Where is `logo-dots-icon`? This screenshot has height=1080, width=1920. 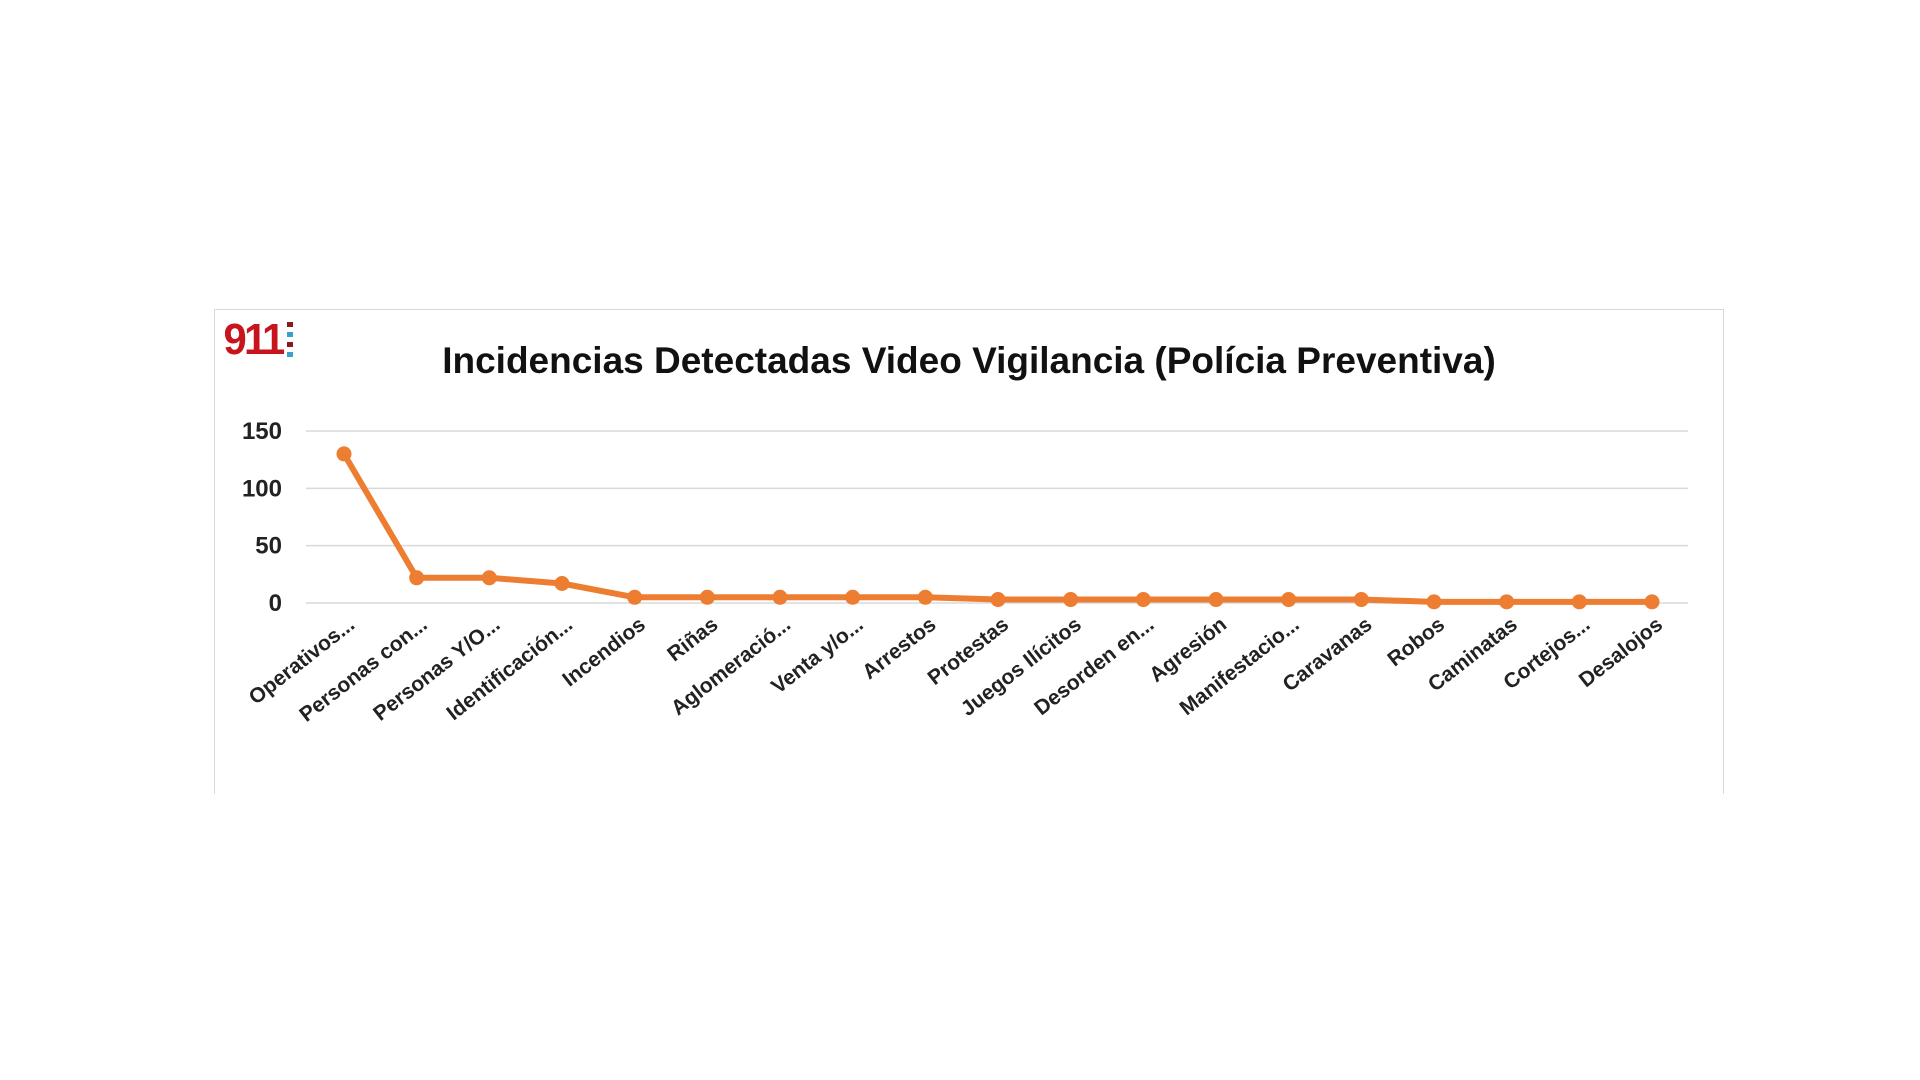 logo-dots-icon is located at coordinates (290, 339).